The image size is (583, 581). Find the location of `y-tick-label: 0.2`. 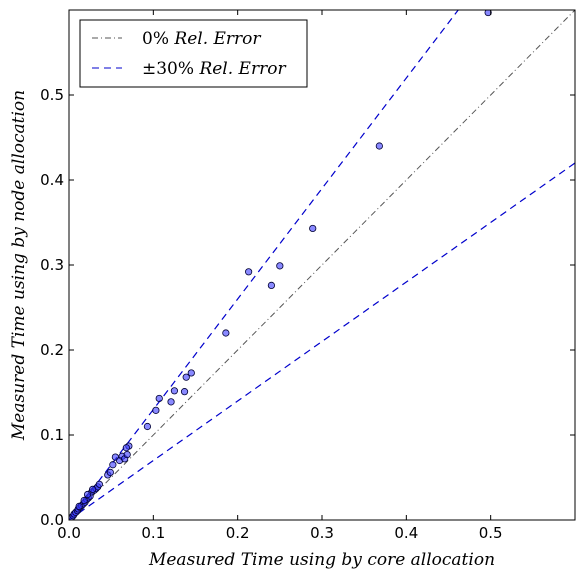

y-tick-label: 0.2 is located at coordinates (52, 350).